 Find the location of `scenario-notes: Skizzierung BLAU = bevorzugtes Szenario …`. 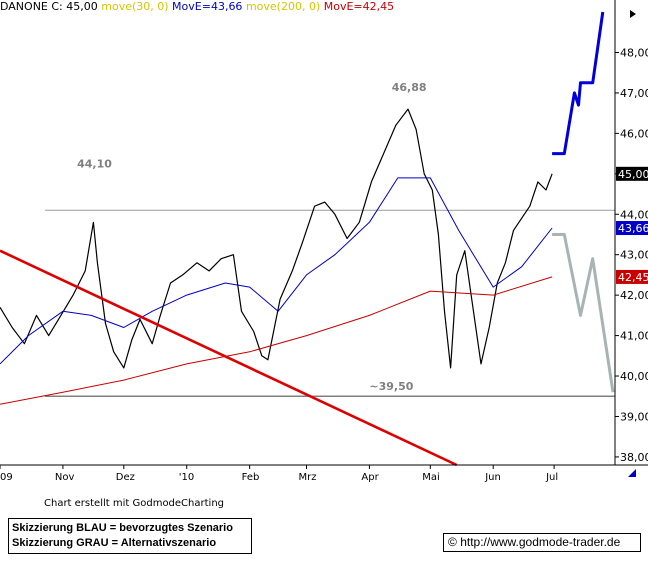

scenario-notes: Skizzierung BLAU = bevorzugtes Szenario … is located at coordinates (130, 536).